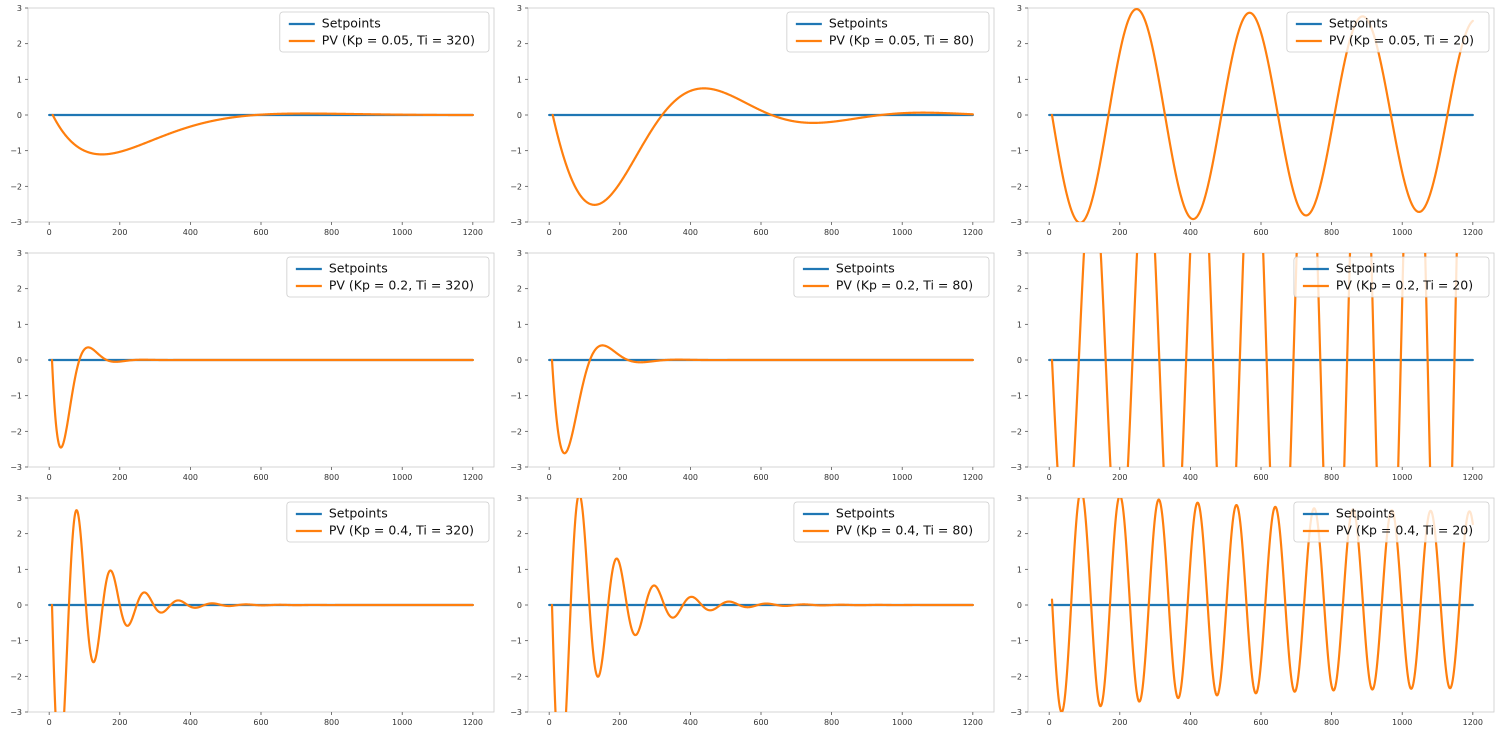  What do you see at coordinates (401, 285) in the screenshot?
I see `legend-label-pv: PV (Kp = 0.2, Ti = 320)` at bounding box center [401, 285].